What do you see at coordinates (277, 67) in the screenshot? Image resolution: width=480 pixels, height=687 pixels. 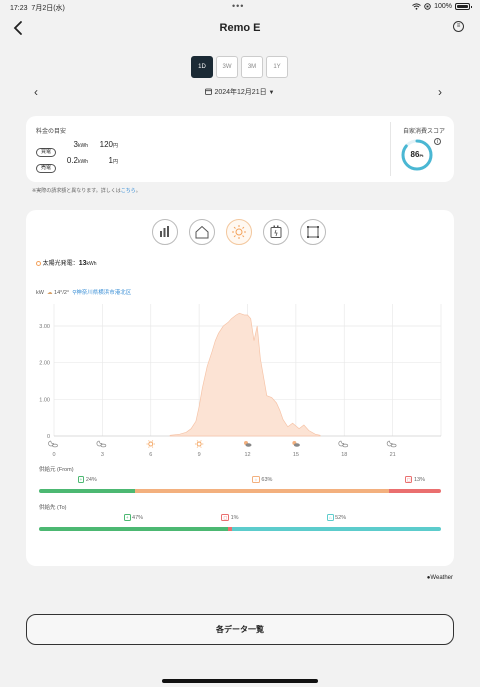 I see `tab-1y: 1Y` at bounding box center [277, 67].